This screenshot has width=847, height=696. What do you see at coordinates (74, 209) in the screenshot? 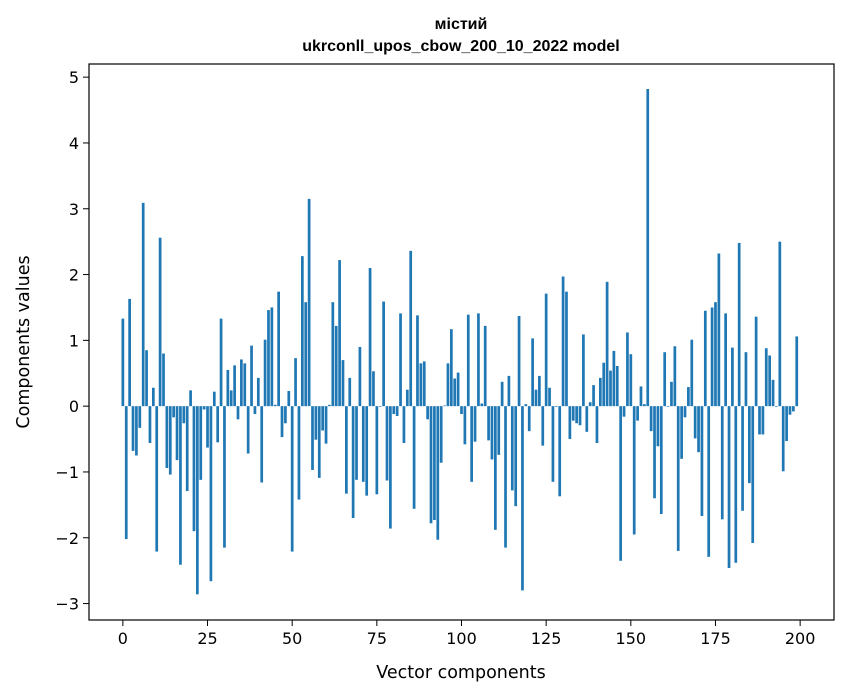
I see `y-tick-label: 3` at bounding box center [74, 209].